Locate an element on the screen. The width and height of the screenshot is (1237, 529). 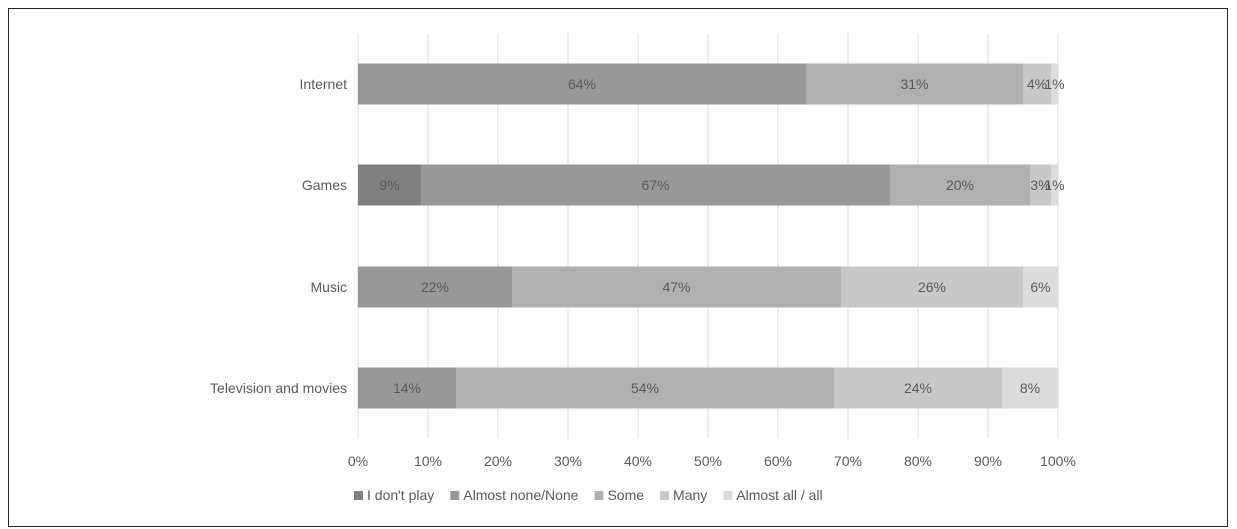
x-tick-label: 60% is located at coordinates (778, 461).